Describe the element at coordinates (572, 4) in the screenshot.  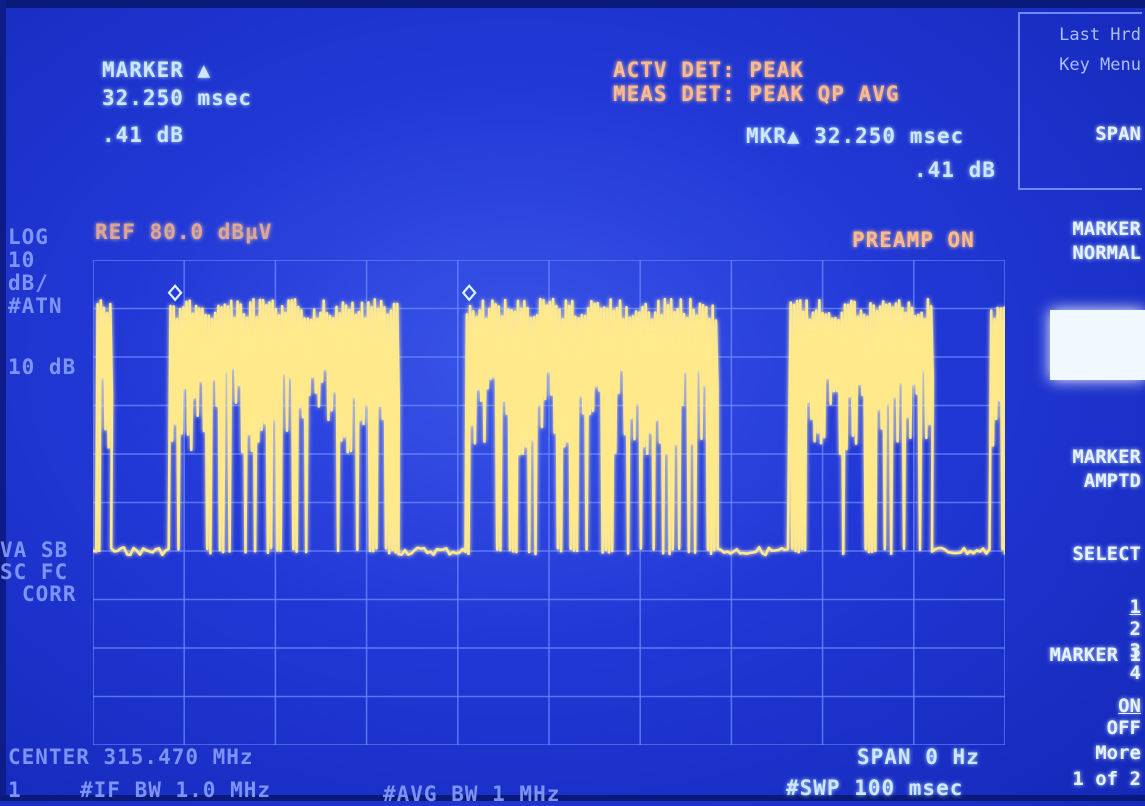
I see `screen-bezel-top` at that location.